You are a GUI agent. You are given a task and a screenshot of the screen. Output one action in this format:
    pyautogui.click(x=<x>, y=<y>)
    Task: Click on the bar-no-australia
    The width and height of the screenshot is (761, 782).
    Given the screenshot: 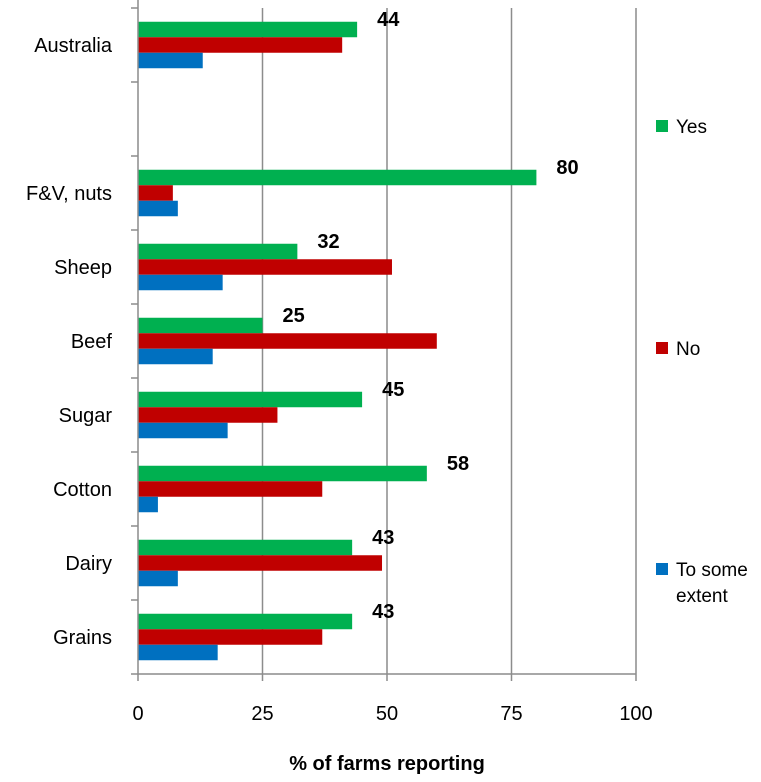 What is the action you would take?
    pyautogui.click(x=240, y=45)
    